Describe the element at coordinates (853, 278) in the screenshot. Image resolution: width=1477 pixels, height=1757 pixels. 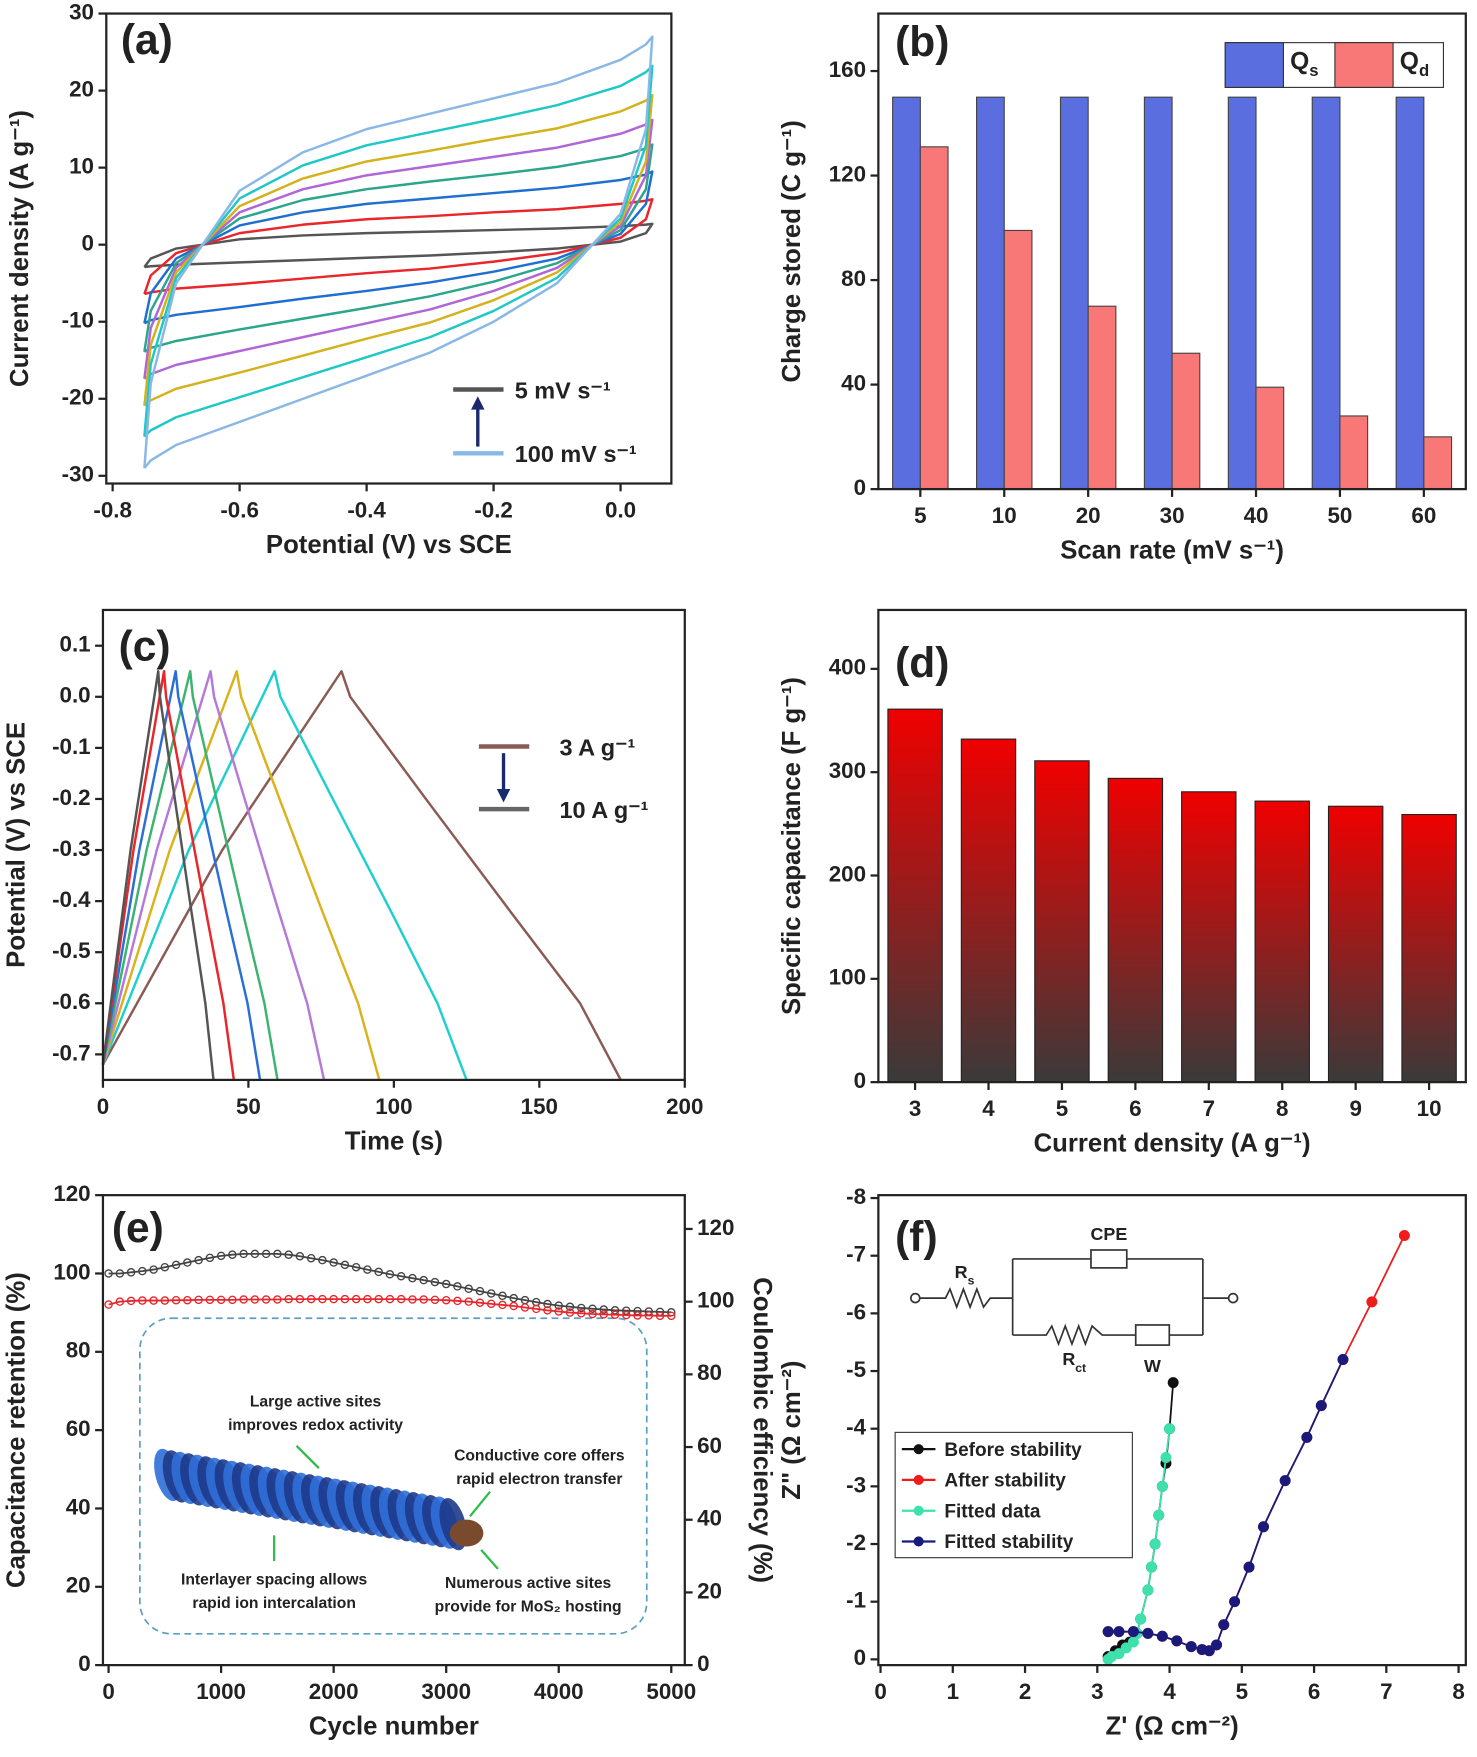
I see `y-tick-label: 80` at that location.